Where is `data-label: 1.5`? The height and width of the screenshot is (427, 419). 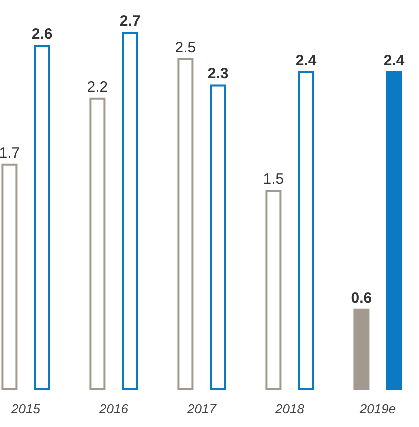
data-label: 1.5 is located at coordinates (273, 179).